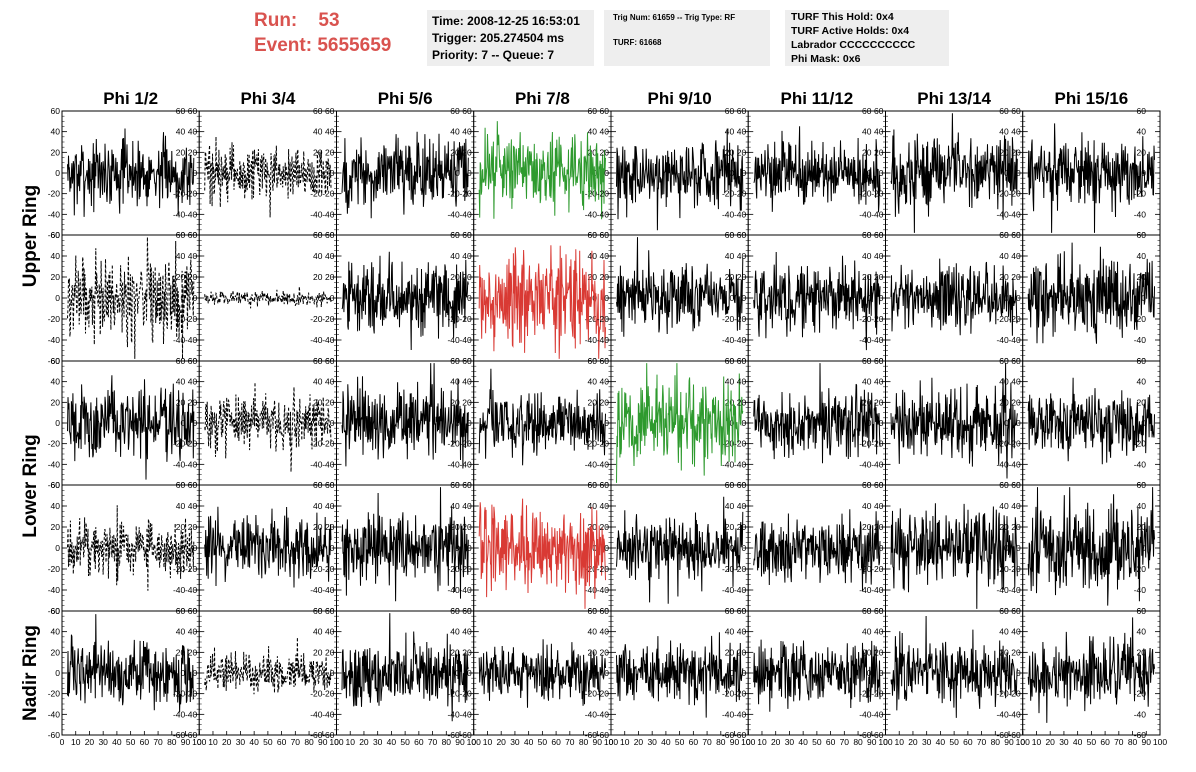 This screenshot has height=772, width=1196. What do you see at coordinates (56, 277) in the screenshot?
I see `y-tick-label-left: 20` at bounding box center [56, 277].